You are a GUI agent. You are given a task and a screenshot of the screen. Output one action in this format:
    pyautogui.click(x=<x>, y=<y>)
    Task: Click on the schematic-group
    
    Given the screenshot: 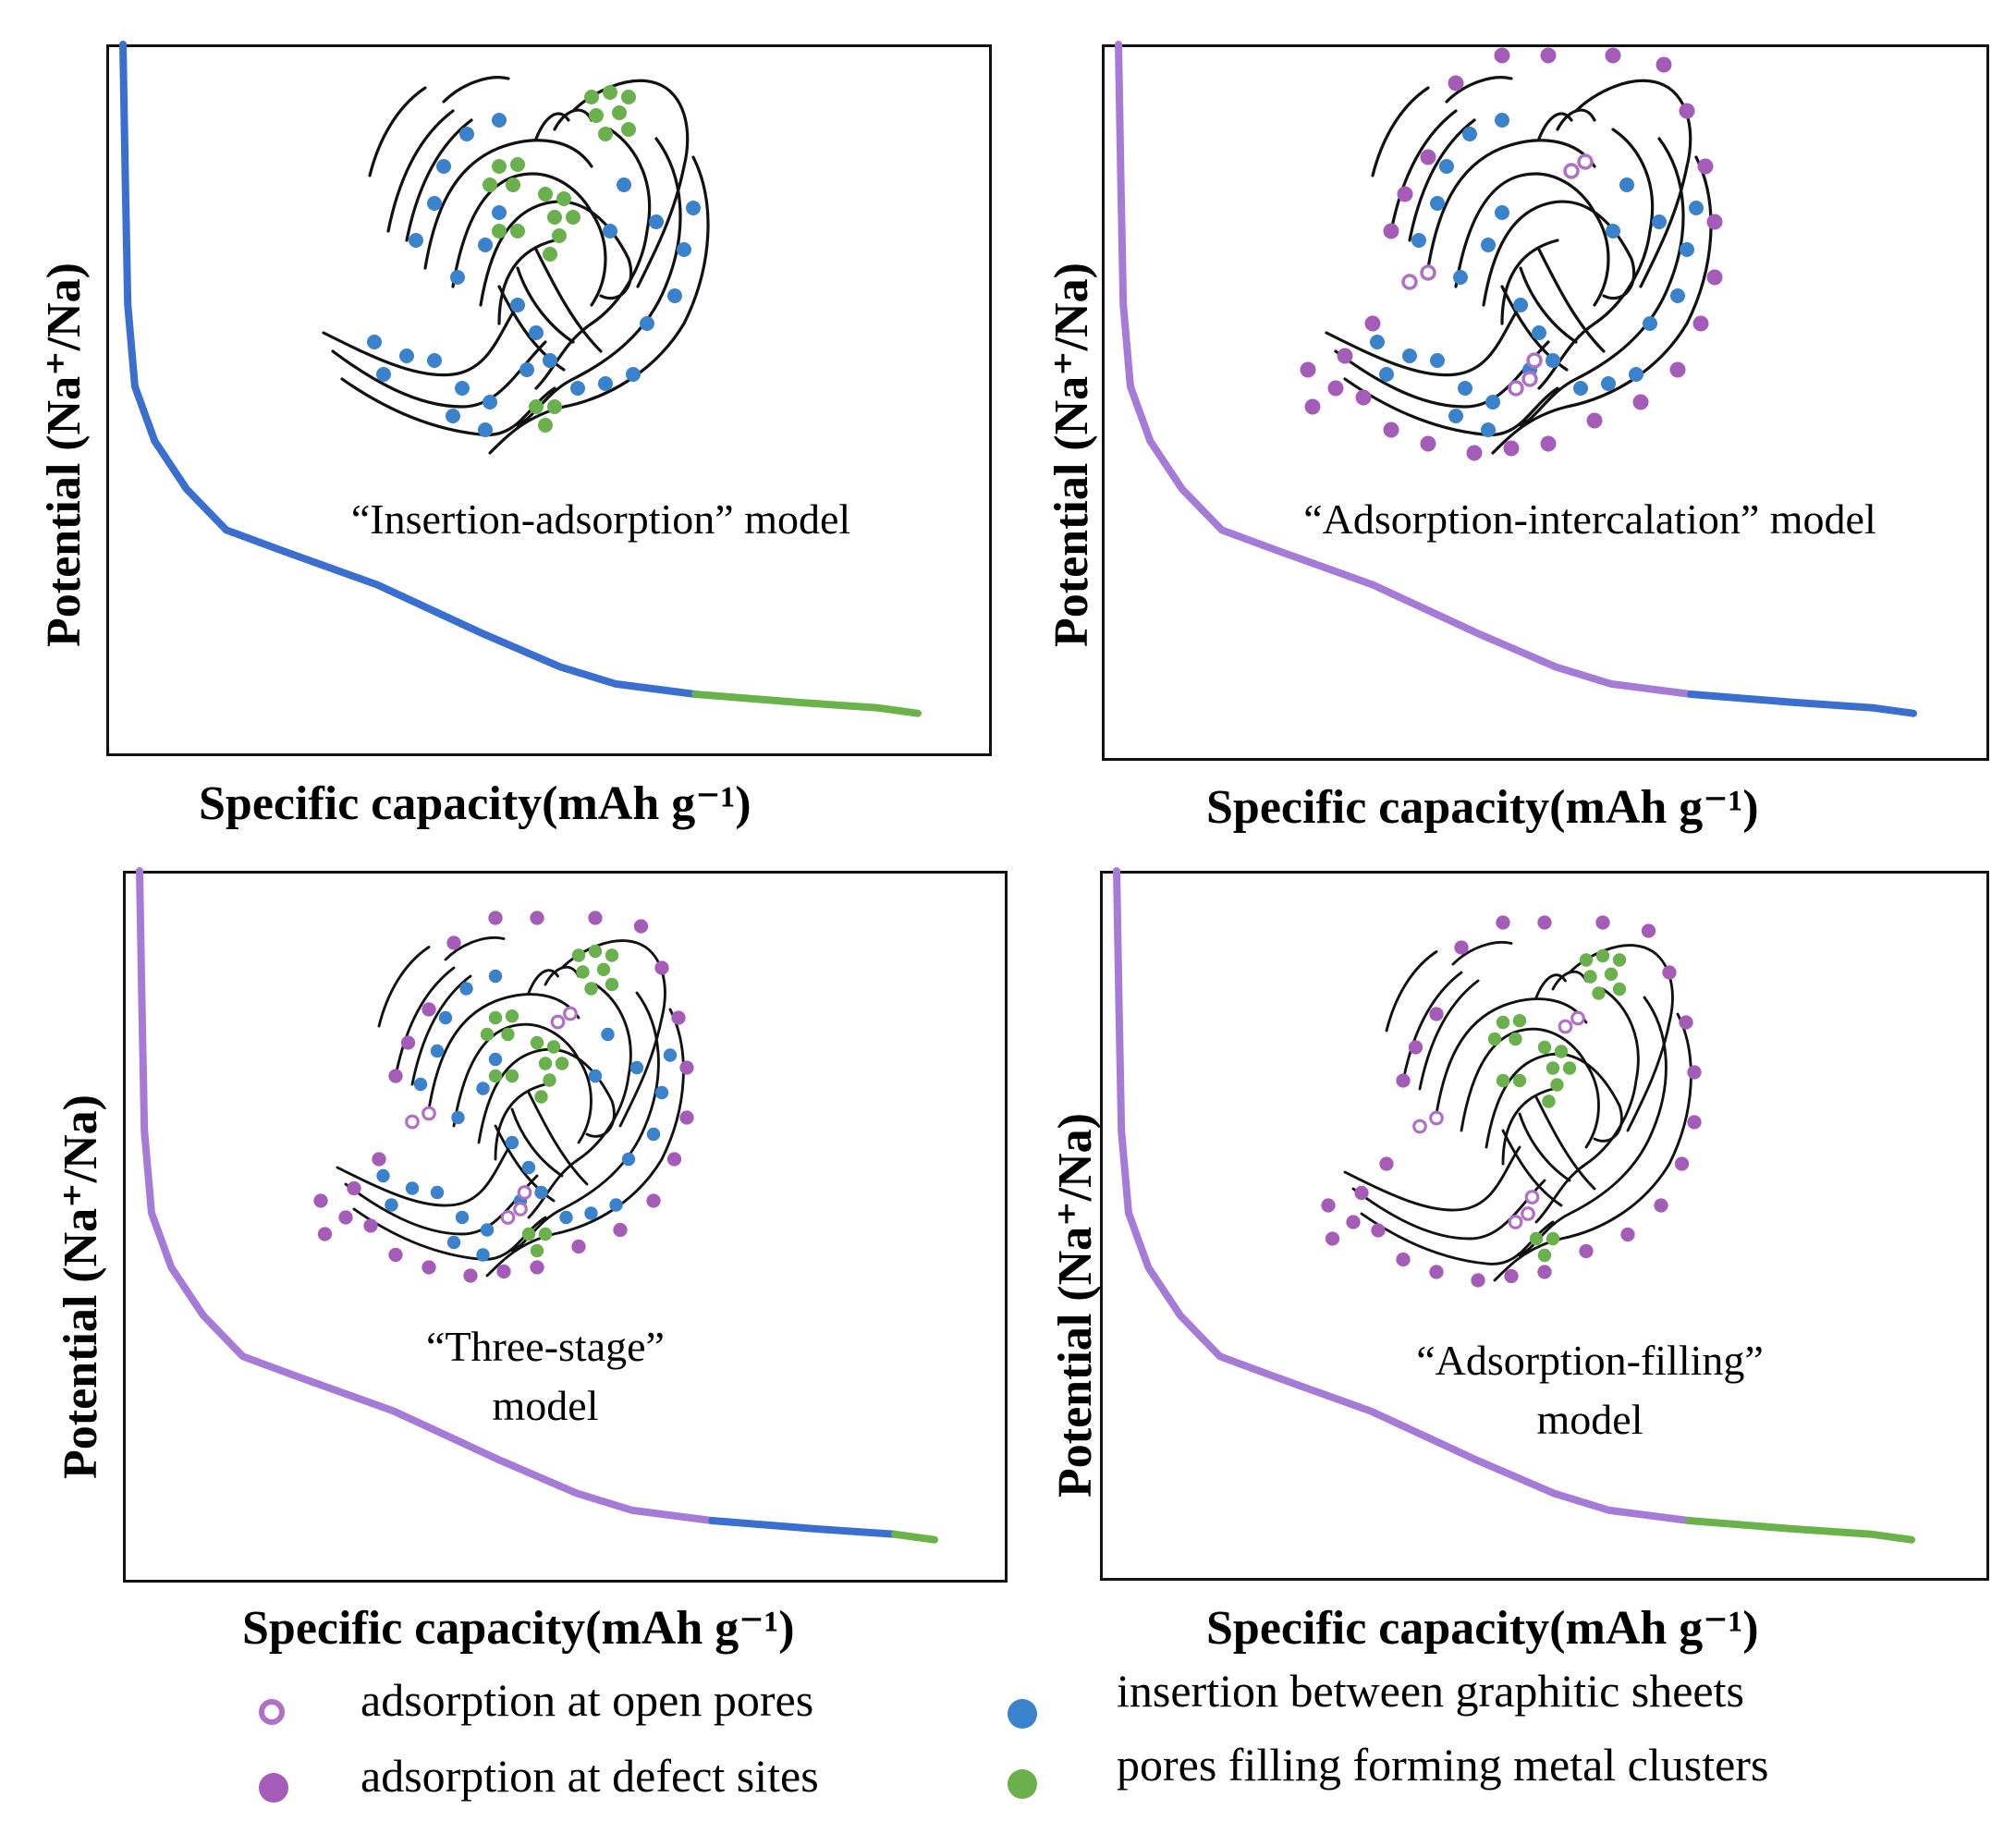 What is the action you would take?
    pyautogui.click(x=503, y=1097)
    